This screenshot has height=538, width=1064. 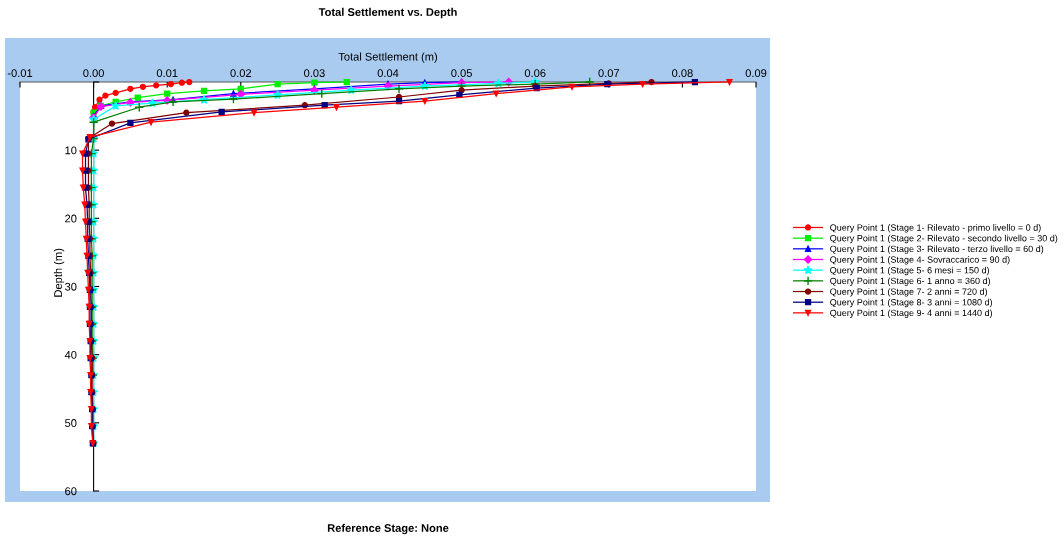 What do you see at coordinates (388, 529) in the screenshot?
I see `text: Reference Stage: None` at bounding box center [388, 529].